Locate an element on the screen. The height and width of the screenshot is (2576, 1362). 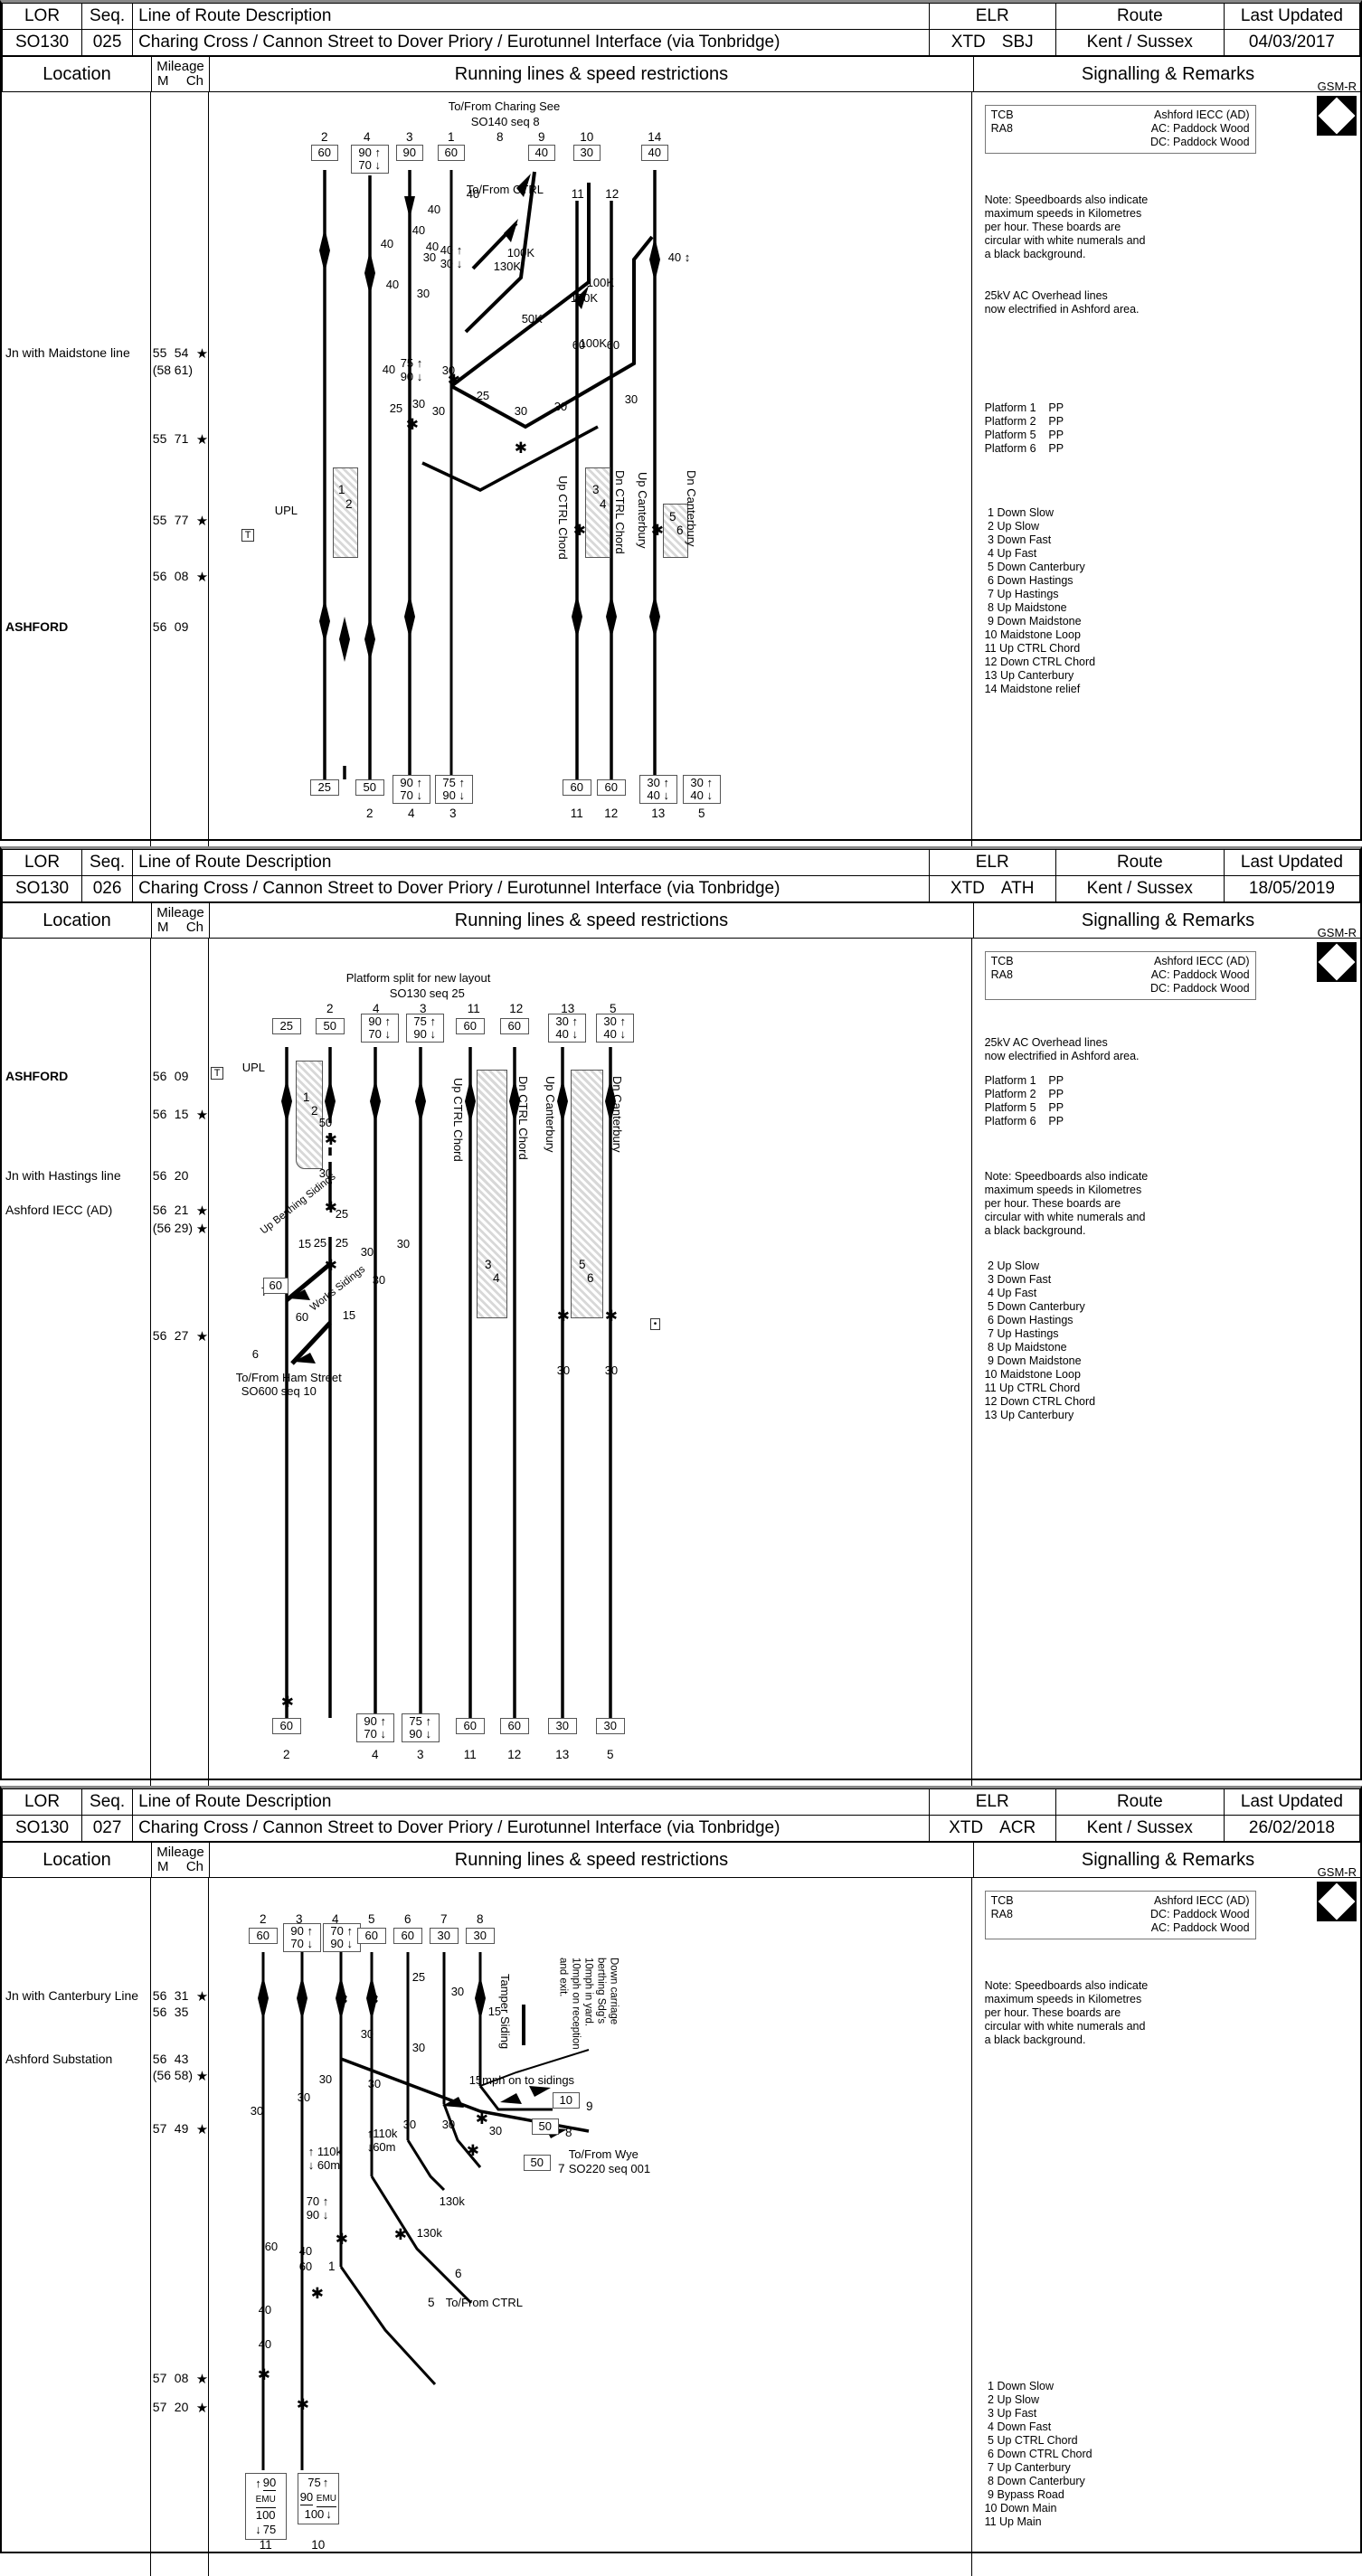
line-number-10: 10 is located at coordinates (587, 137).